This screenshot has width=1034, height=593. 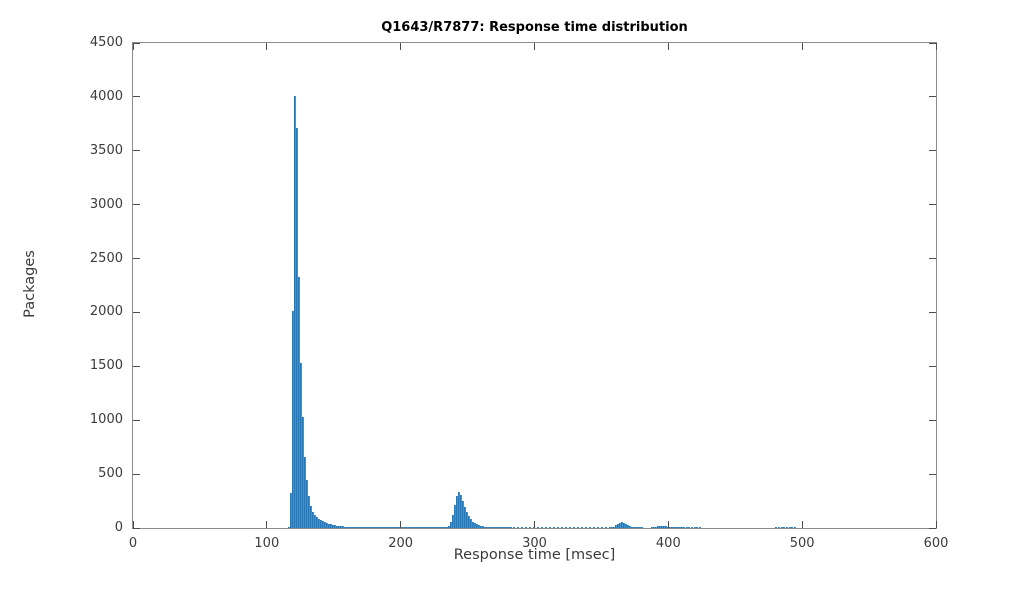 What do you see at coordinates (106, 420) in the screenshot?
I see `y-tick-label: 1000` at bounding box center [106, 420].